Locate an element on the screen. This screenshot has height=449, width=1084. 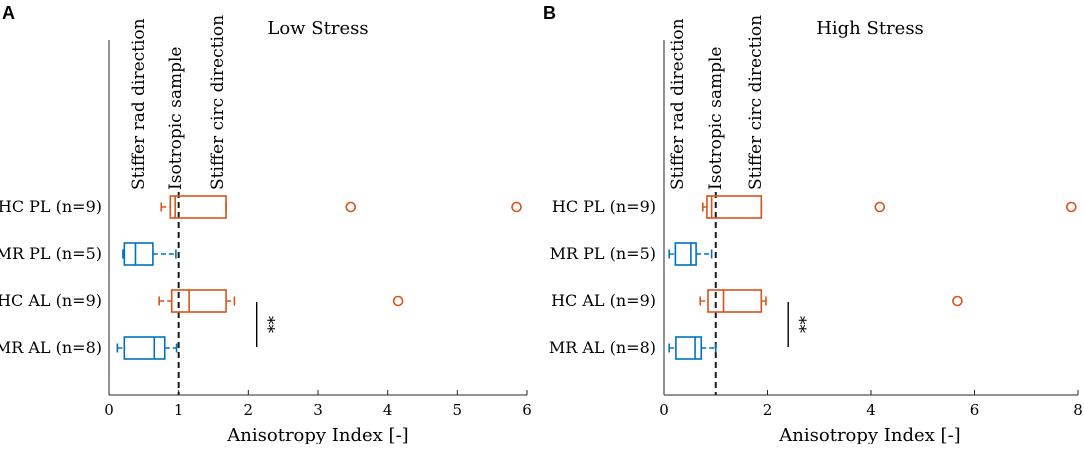
x-tick-label: 8 is located at coordinates (1078, 410).